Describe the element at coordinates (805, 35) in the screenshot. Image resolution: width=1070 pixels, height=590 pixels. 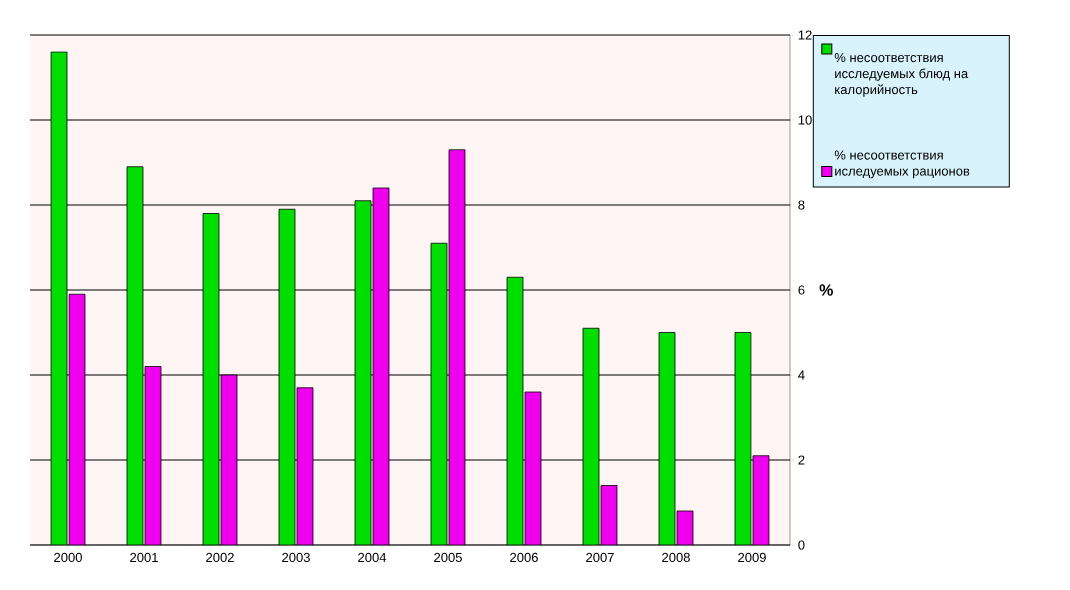
I see `y-tick-label: 12` at that location.